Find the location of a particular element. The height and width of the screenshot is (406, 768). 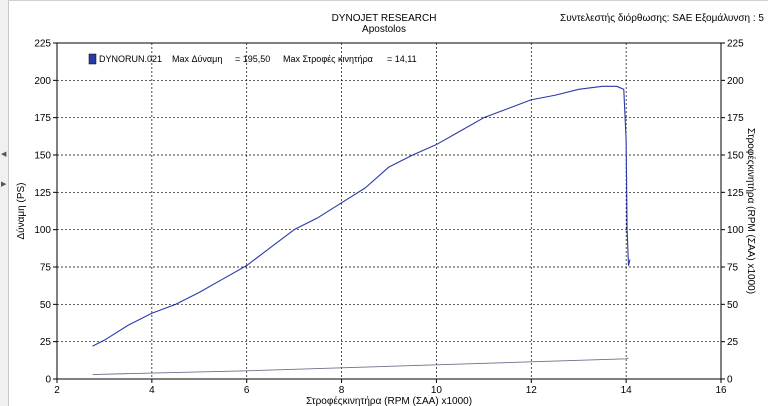

collapse-arrow-icon: ◀ is located at coordinates (4, 154).